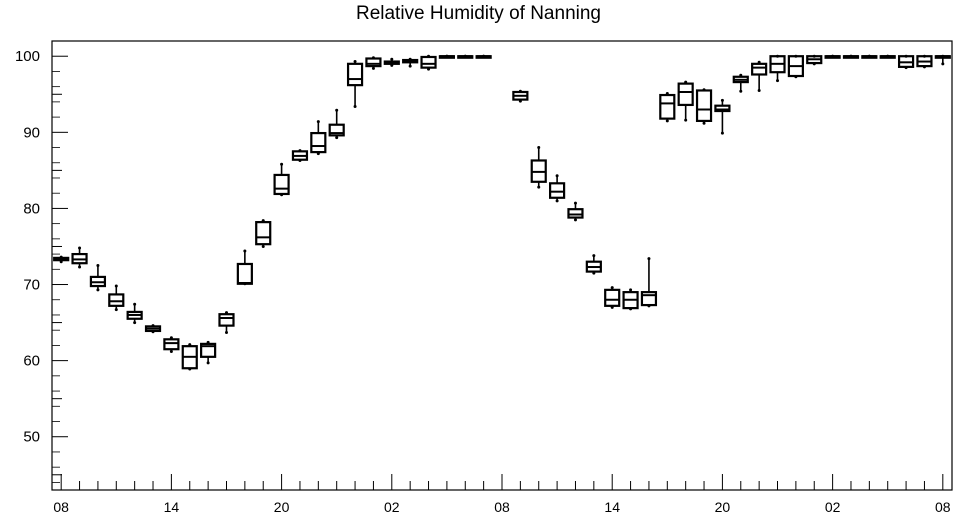 Image resolution: width=957 pixels, height=520 pixels. I want to click on y-tick-label: 80, so click(31, 208).